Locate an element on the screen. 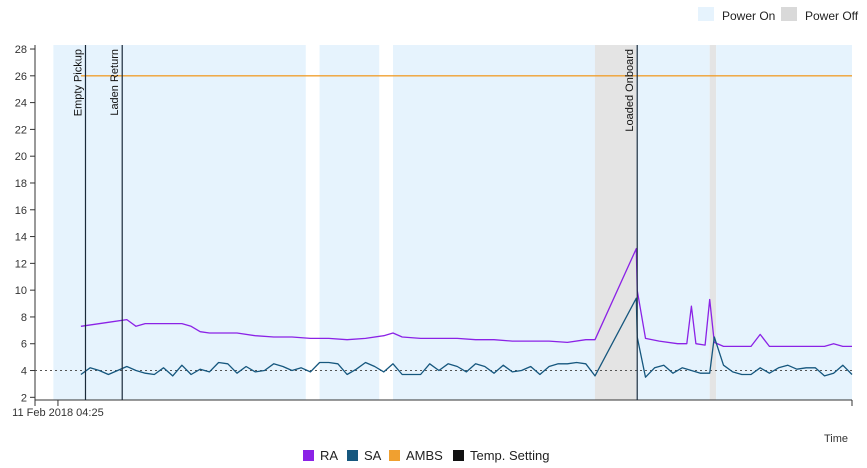  y-tick-label-18: 18 is located at coordinates (21, 184).